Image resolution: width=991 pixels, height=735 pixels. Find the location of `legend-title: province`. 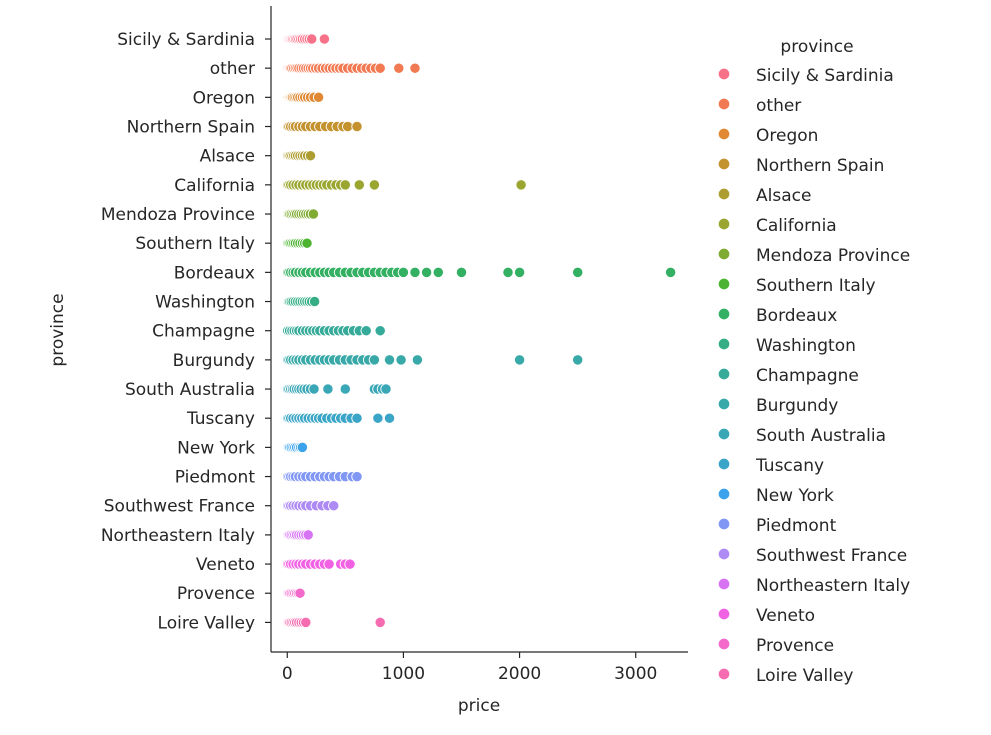

legend-title: province is located at coordinates (816, 47).